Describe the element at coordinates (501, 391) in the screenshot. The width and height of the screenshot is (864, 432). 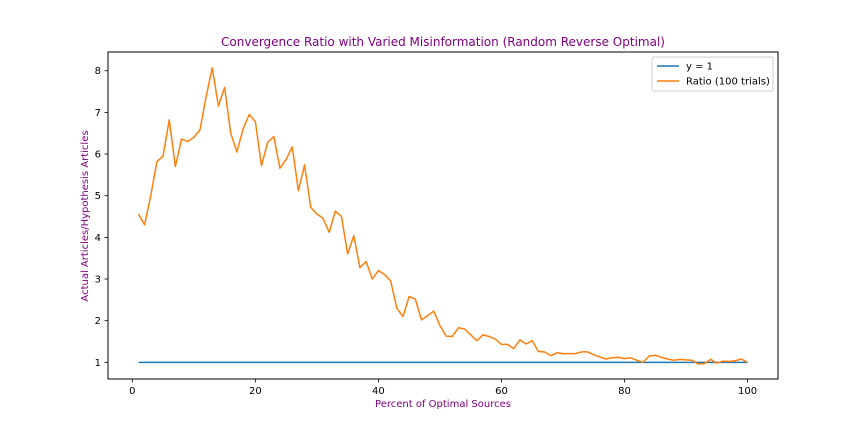
I see `x-tick-label: 60` at that location.